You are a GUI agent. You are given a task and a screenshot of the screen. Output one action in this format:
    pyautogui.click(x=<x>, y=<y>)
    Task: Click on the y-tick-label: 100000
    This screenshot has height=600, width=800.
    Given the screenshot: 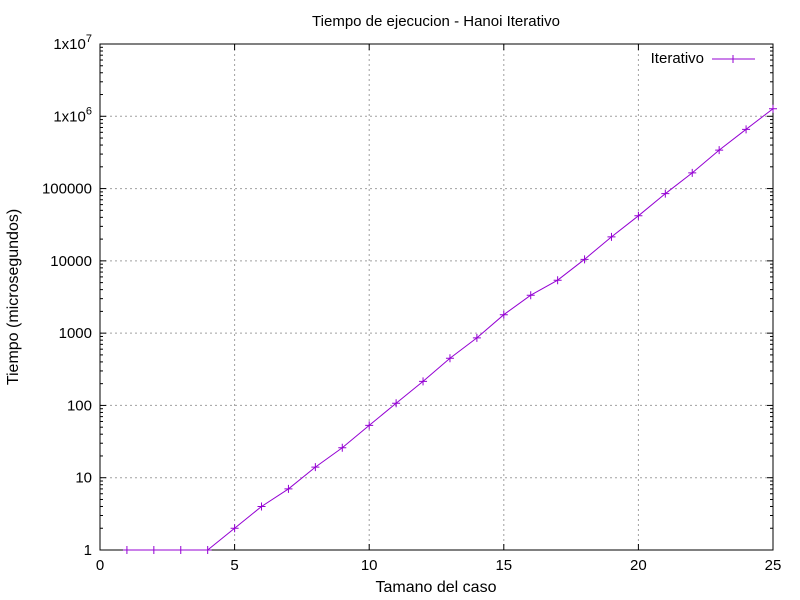 What is the action you would take?
    pyautogui.click(x=67, y=189)
    